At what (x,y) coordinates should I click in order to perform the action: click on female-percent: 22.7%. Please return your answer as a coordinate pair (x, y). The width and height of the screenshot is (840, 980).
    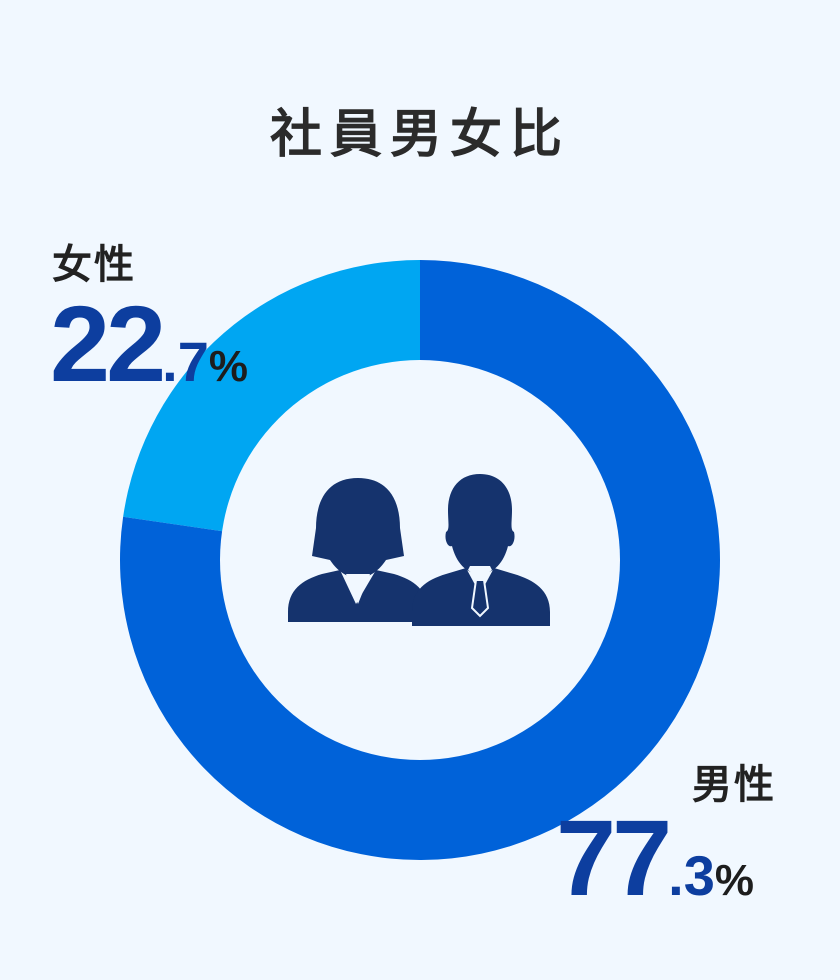
    Looking at the image, I should click on (149, 344).